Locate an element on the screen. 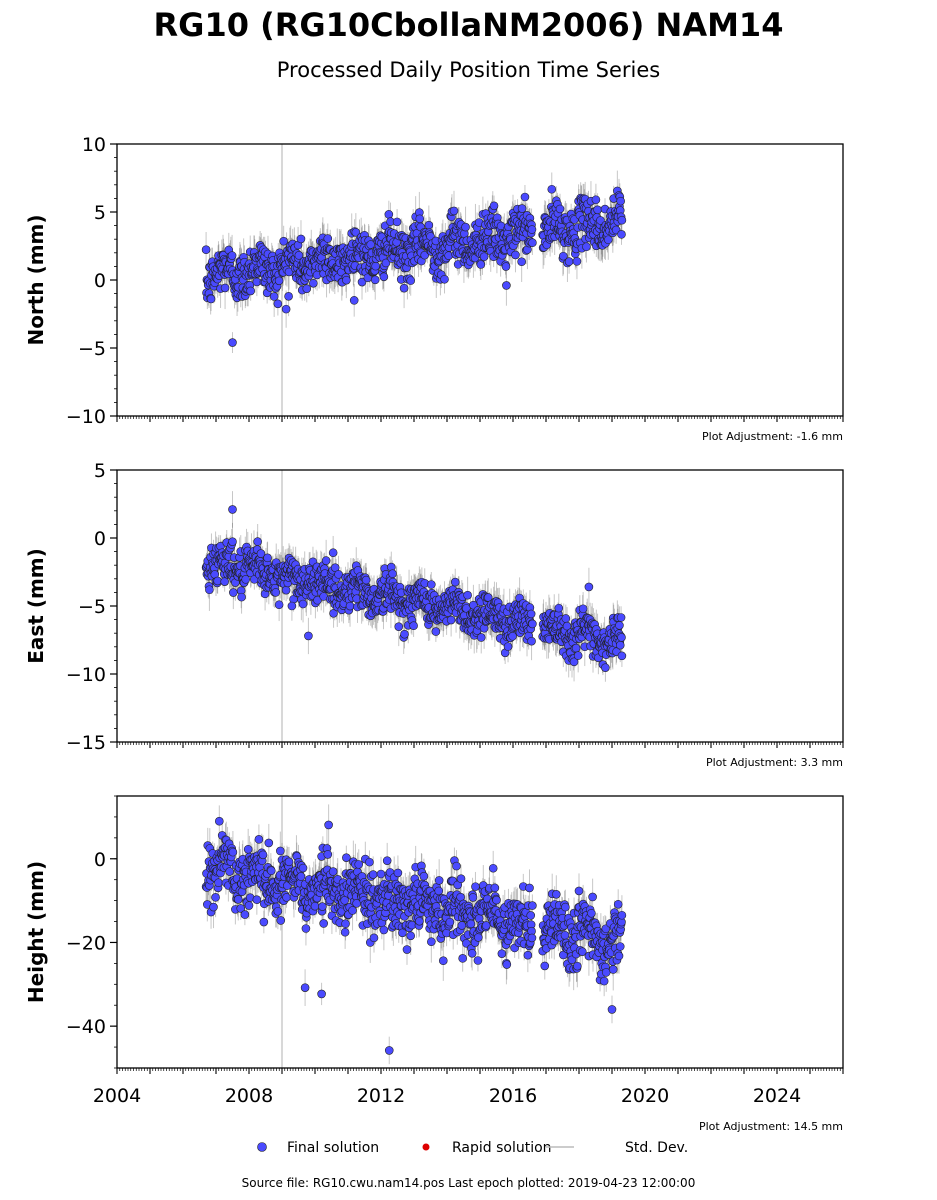  plot-adjustment-label: Plot Adjustment: 3.3 mm is located at coordinates (774, 762).